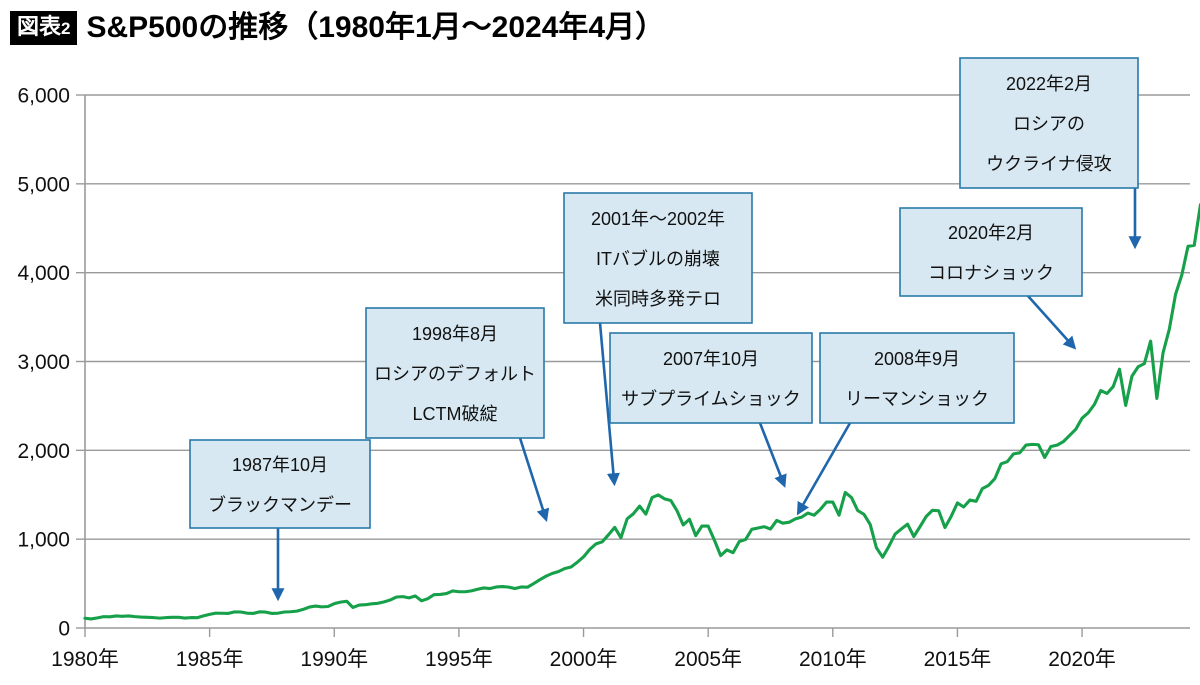 This screenshot has width=1200, height=685. I want to click on annotation-line: 1998年8月, so click(455, 334).